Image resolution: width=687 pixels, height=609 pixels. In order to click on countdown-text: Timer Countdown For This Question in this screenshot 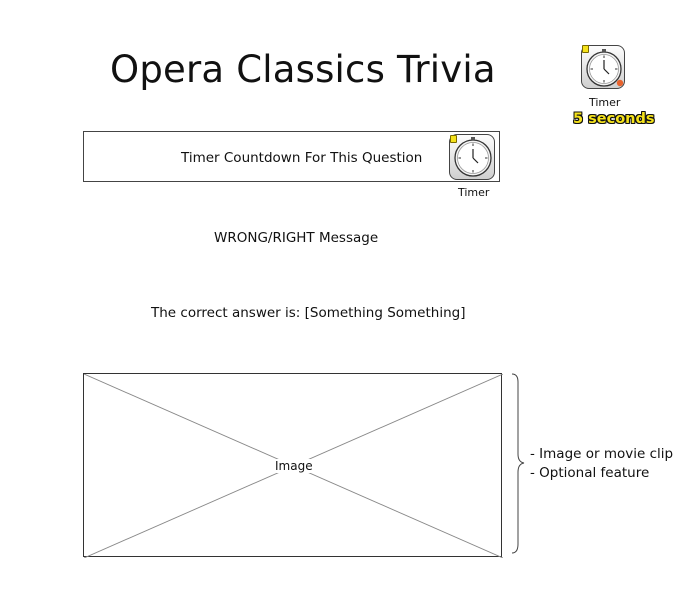, I will do `click(302, 158)`.